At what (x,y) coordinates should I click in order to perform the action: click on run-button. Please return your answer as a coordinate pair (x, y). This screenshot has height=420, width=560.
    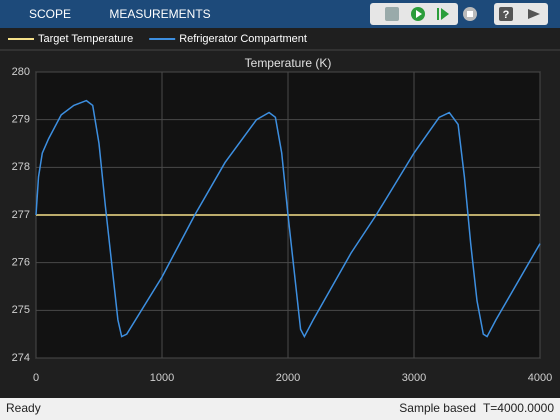
    Looking at the image, I should click on (418, 14).